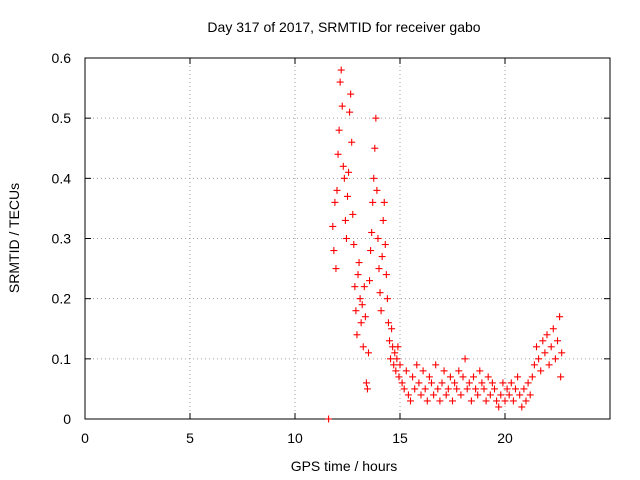 The image size is (640, 480). What do you see at coordinates (62, 58) in the screenshot?
I see `y-tick-label: 0.6` at bounding box center [62, 58].